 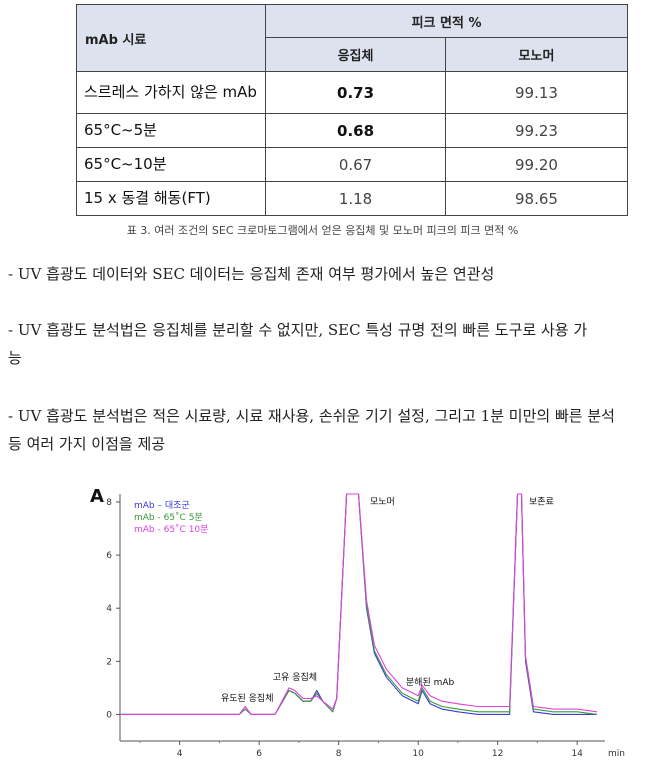 I want to click on aggregate-cell: 0.68, so click(x=355, y=130).